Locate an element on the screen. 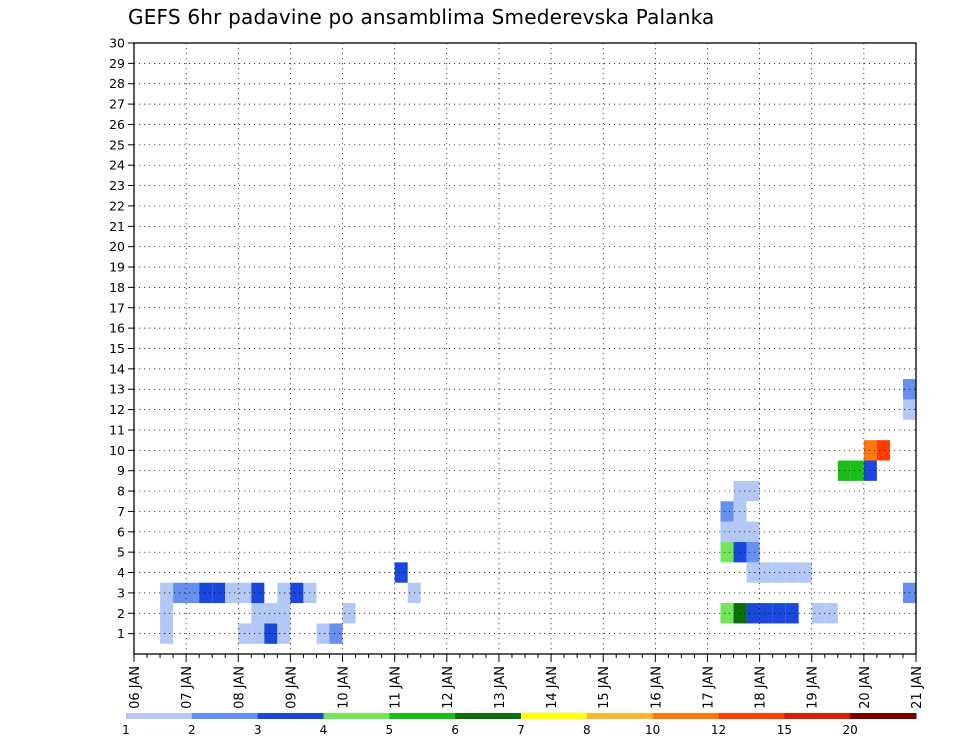  colorbar-label: 7 is located at coordinates (521, 730).